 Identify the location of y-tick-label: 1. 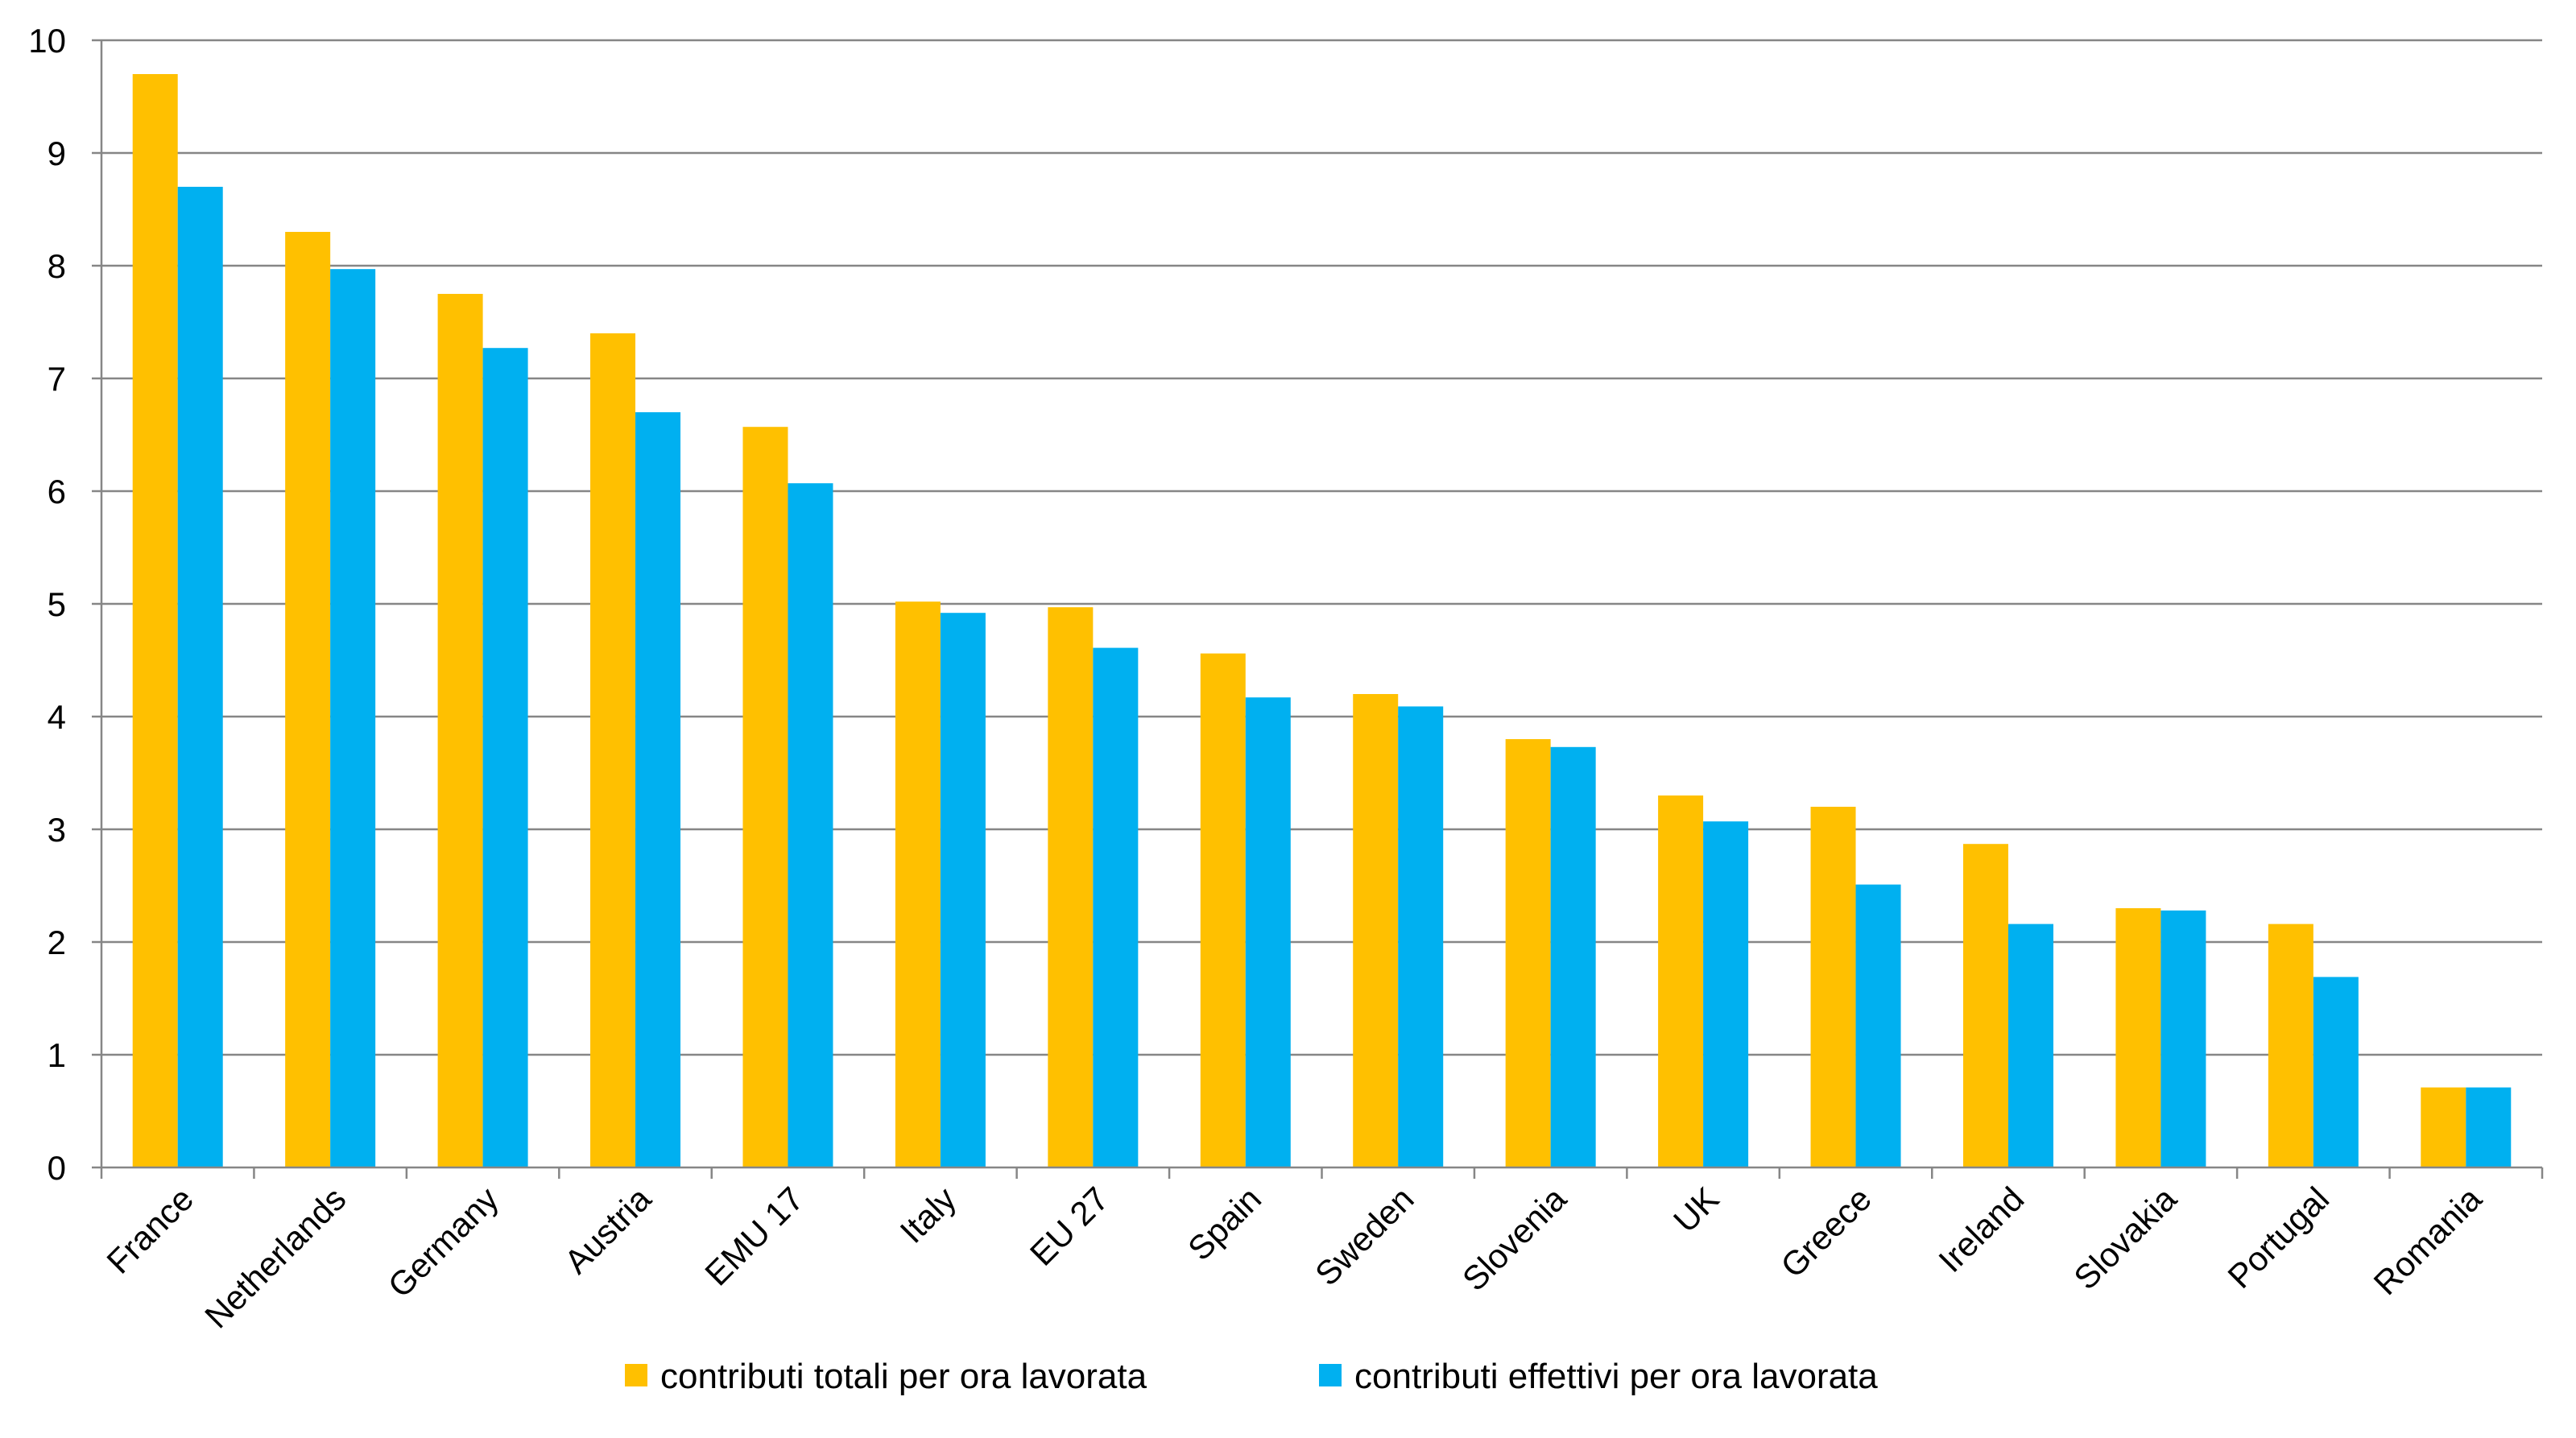
(57, 1055).